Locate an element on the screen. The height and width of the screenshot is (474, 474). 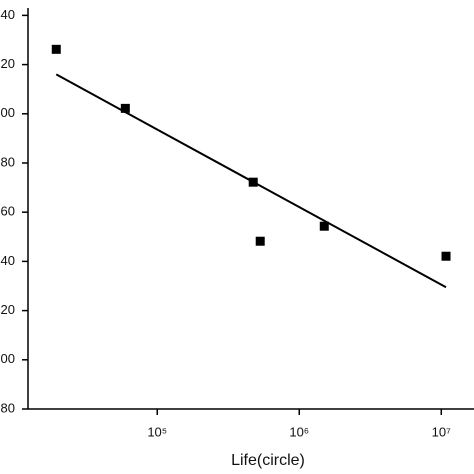
x-tick-label: 10⁶ is located at coordinates (299, 431).